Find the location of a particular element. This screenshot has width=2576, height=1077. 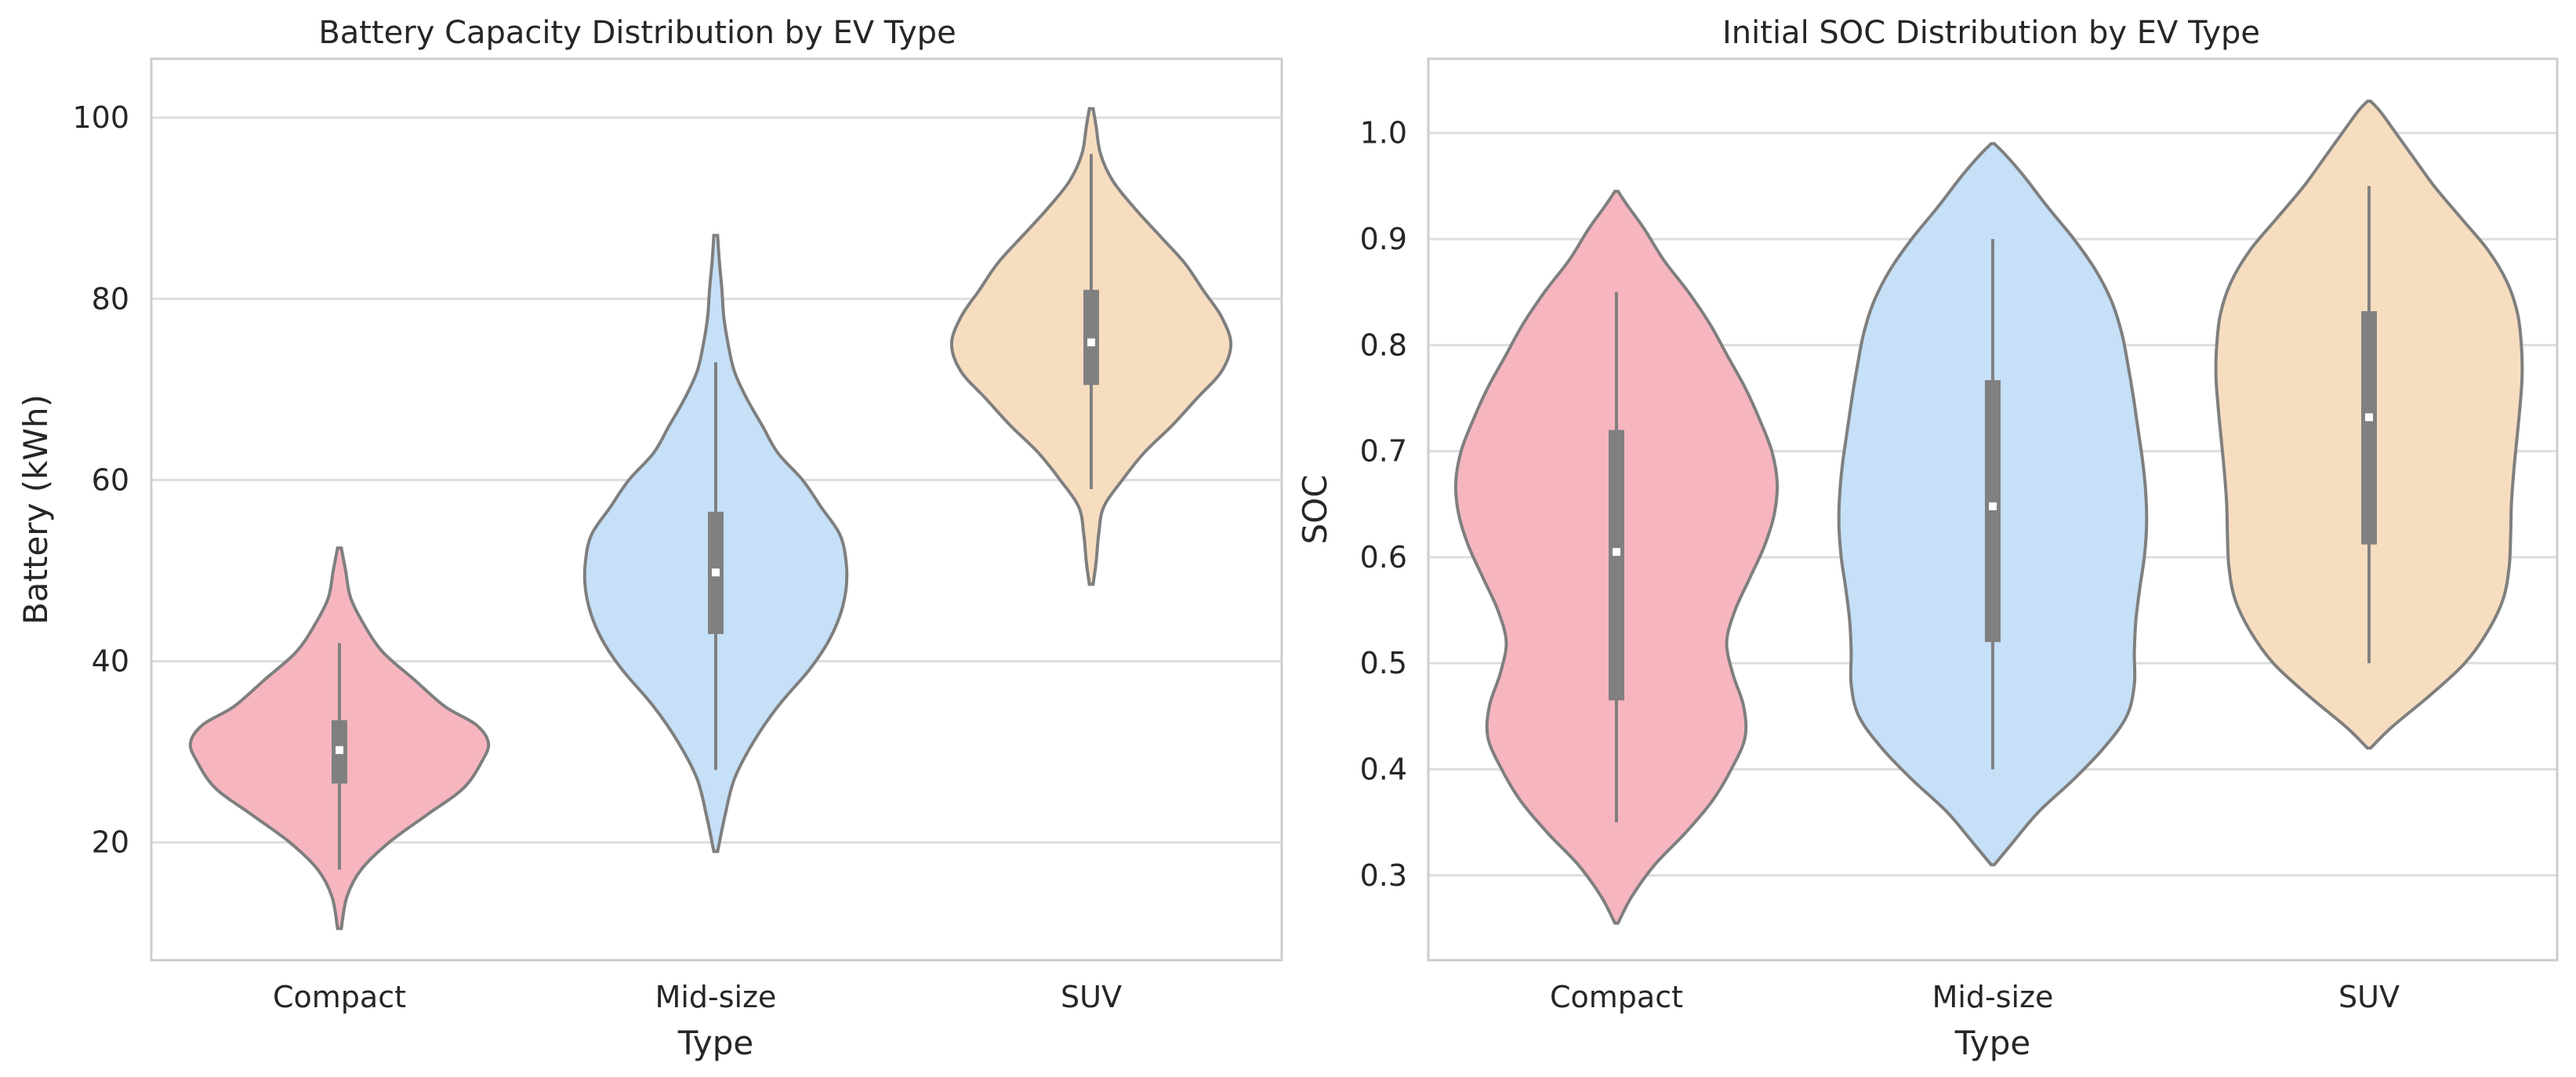

y-tick-labels: 0.3 0.4 0.5 0.6 0.7 0.8 0.9 1.0 is located at coordinates (1384, 504).